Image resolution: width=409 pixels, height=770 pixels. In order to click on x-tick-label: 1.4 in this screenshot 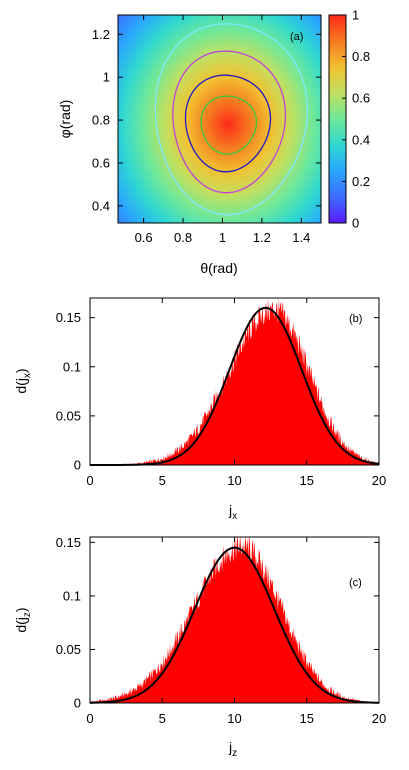, I will do `click(301, 237)`.